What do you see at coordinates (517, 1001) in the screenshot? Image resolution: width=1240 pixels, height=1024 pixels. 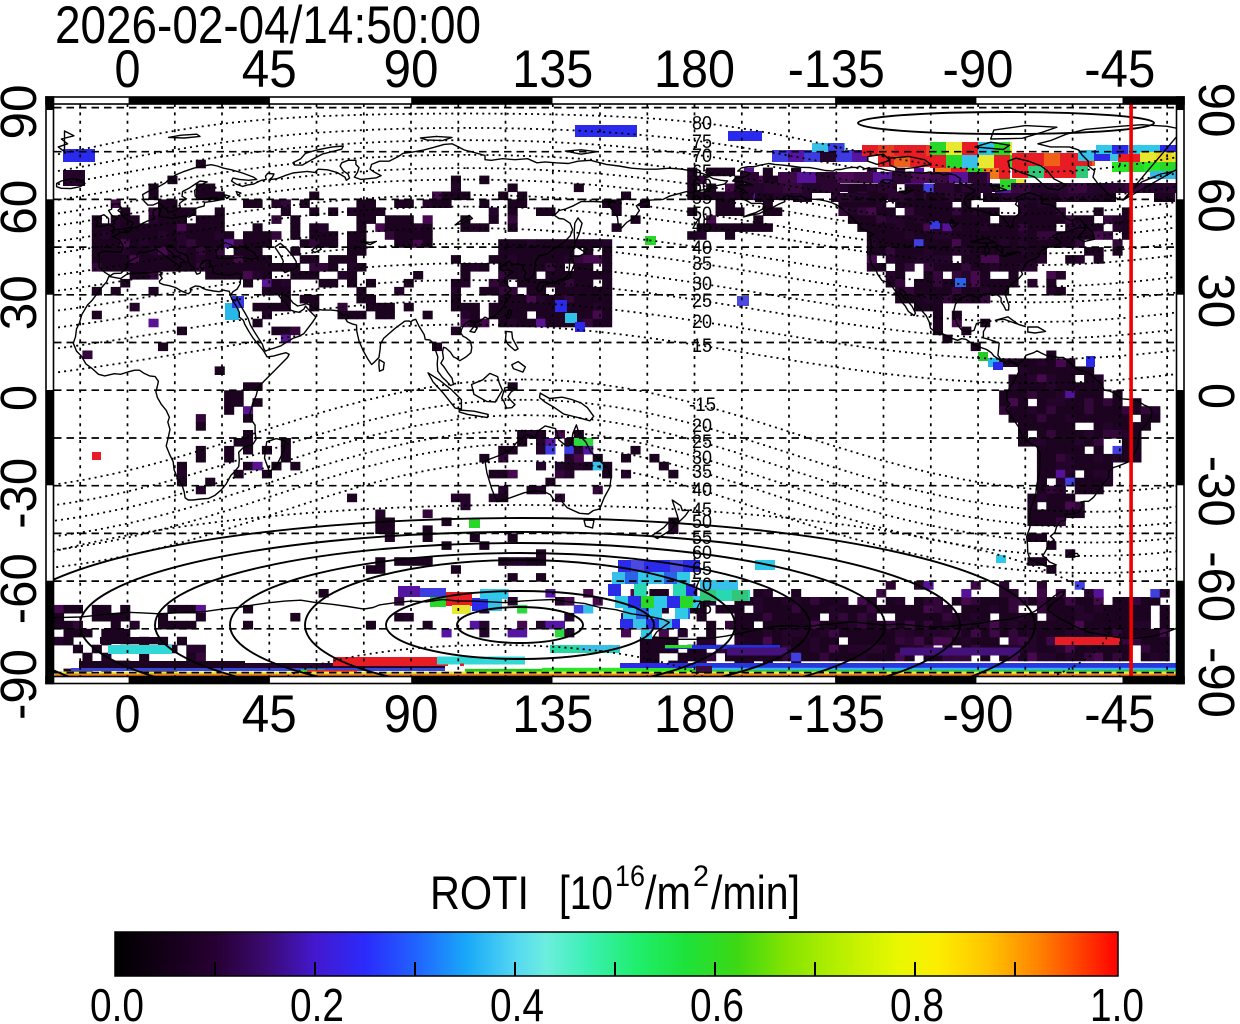 I see `svg-text: 0.4` at bounding box center [517, 1001].